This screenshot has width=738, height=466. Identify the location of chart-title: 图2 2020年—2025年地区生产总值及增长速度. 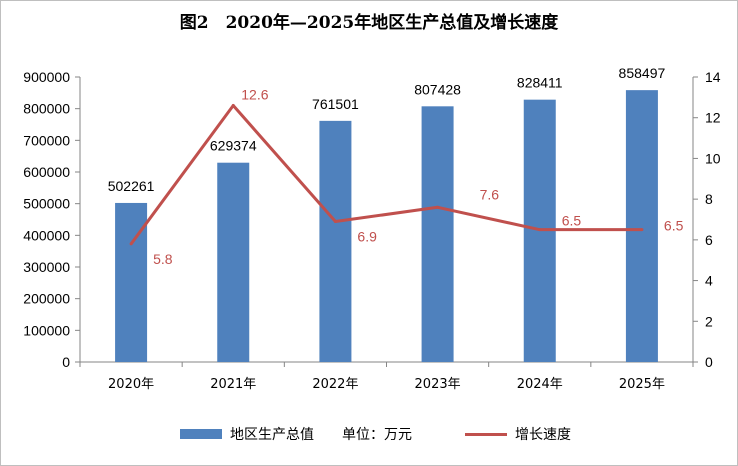
(369, 23).